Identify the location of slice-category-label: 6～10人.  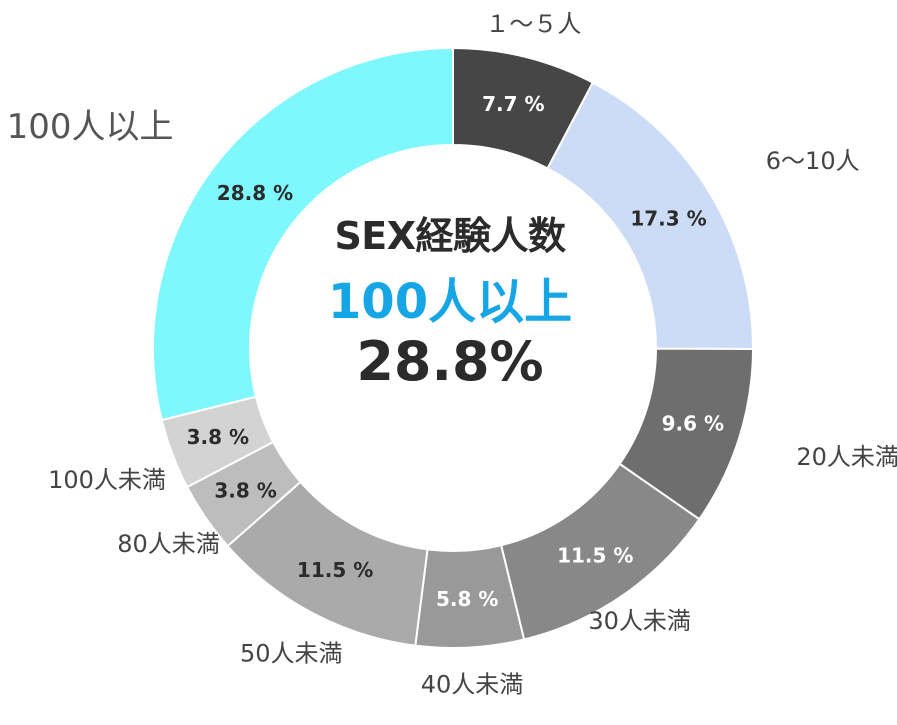
(813, 161).